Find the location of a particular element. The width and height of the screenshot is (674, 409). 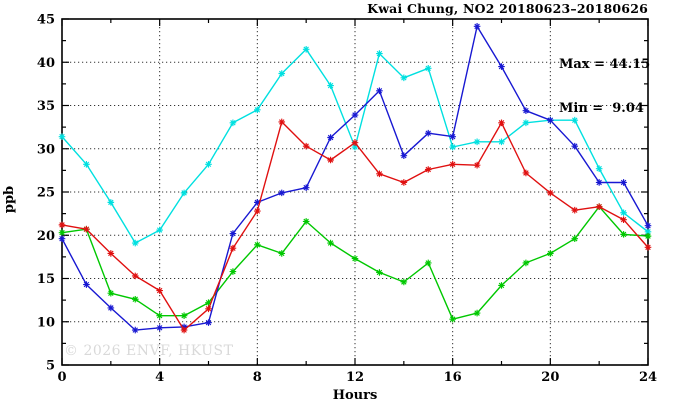

y-tick-label: 35 is located at coordinates (46, 106).